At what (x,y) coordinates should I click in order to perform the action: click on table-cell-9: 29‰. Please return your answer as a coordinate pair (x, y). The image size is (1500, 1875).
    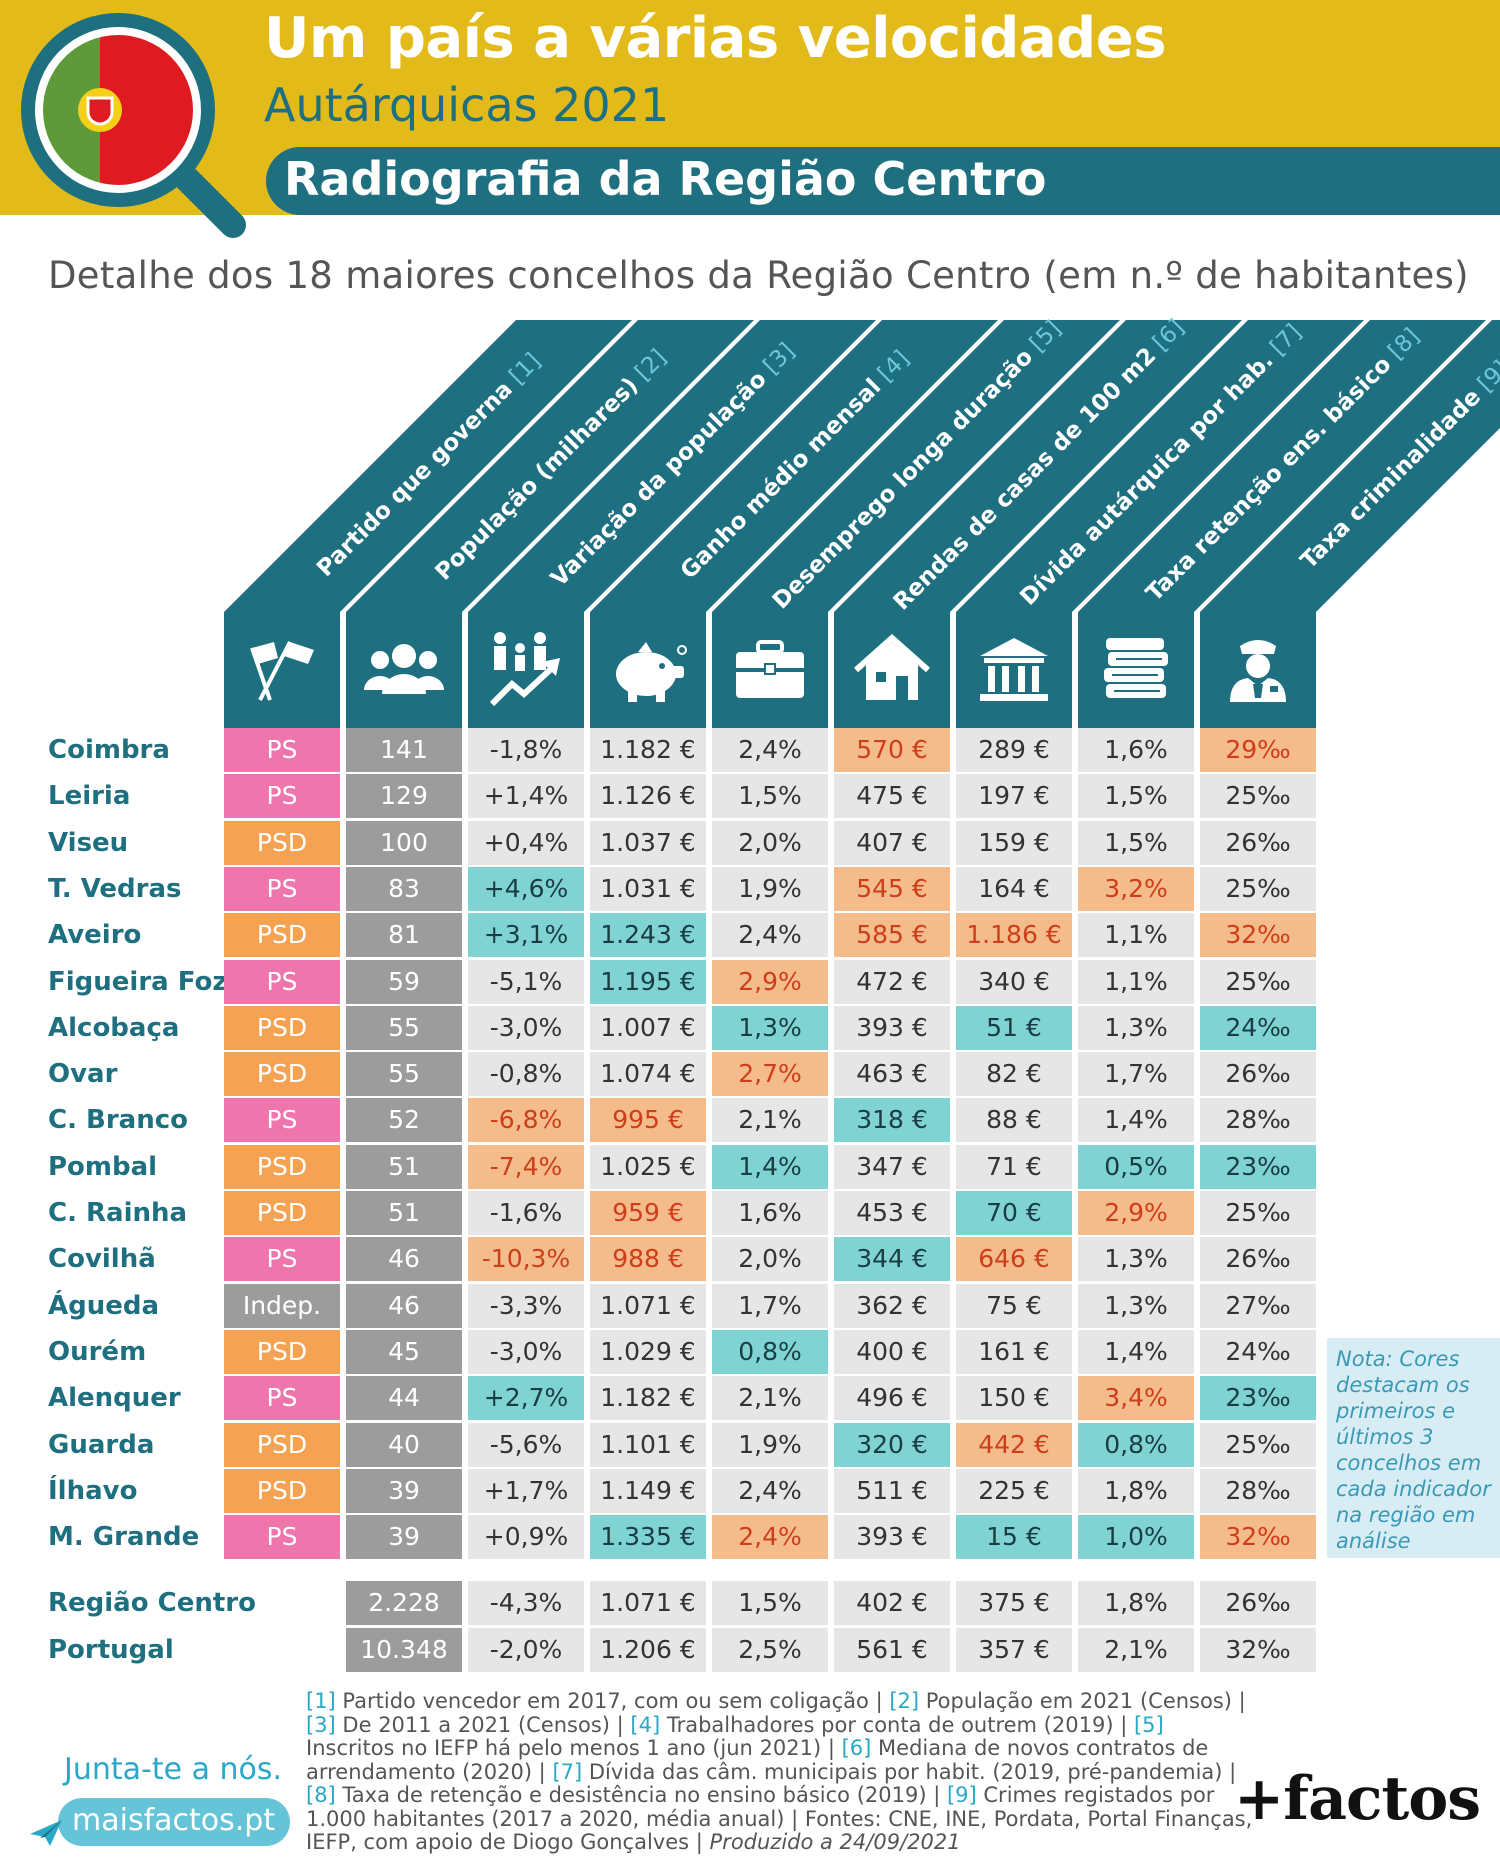
    Looking at the image, I should click on (1258, 750).